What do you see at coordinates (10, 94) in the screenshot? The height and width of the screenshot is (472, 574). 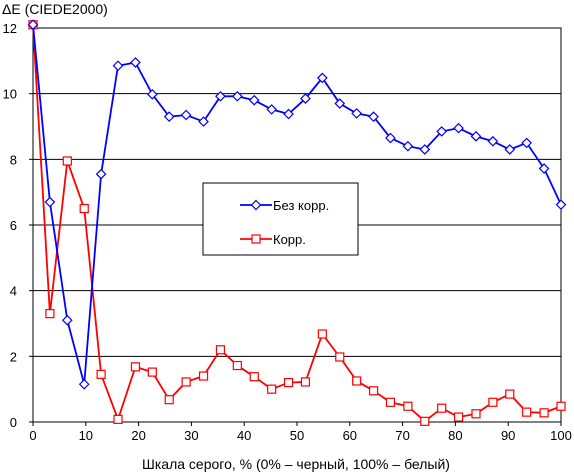 I see `y-tick-label: 10` at bounding box center [10, 94].